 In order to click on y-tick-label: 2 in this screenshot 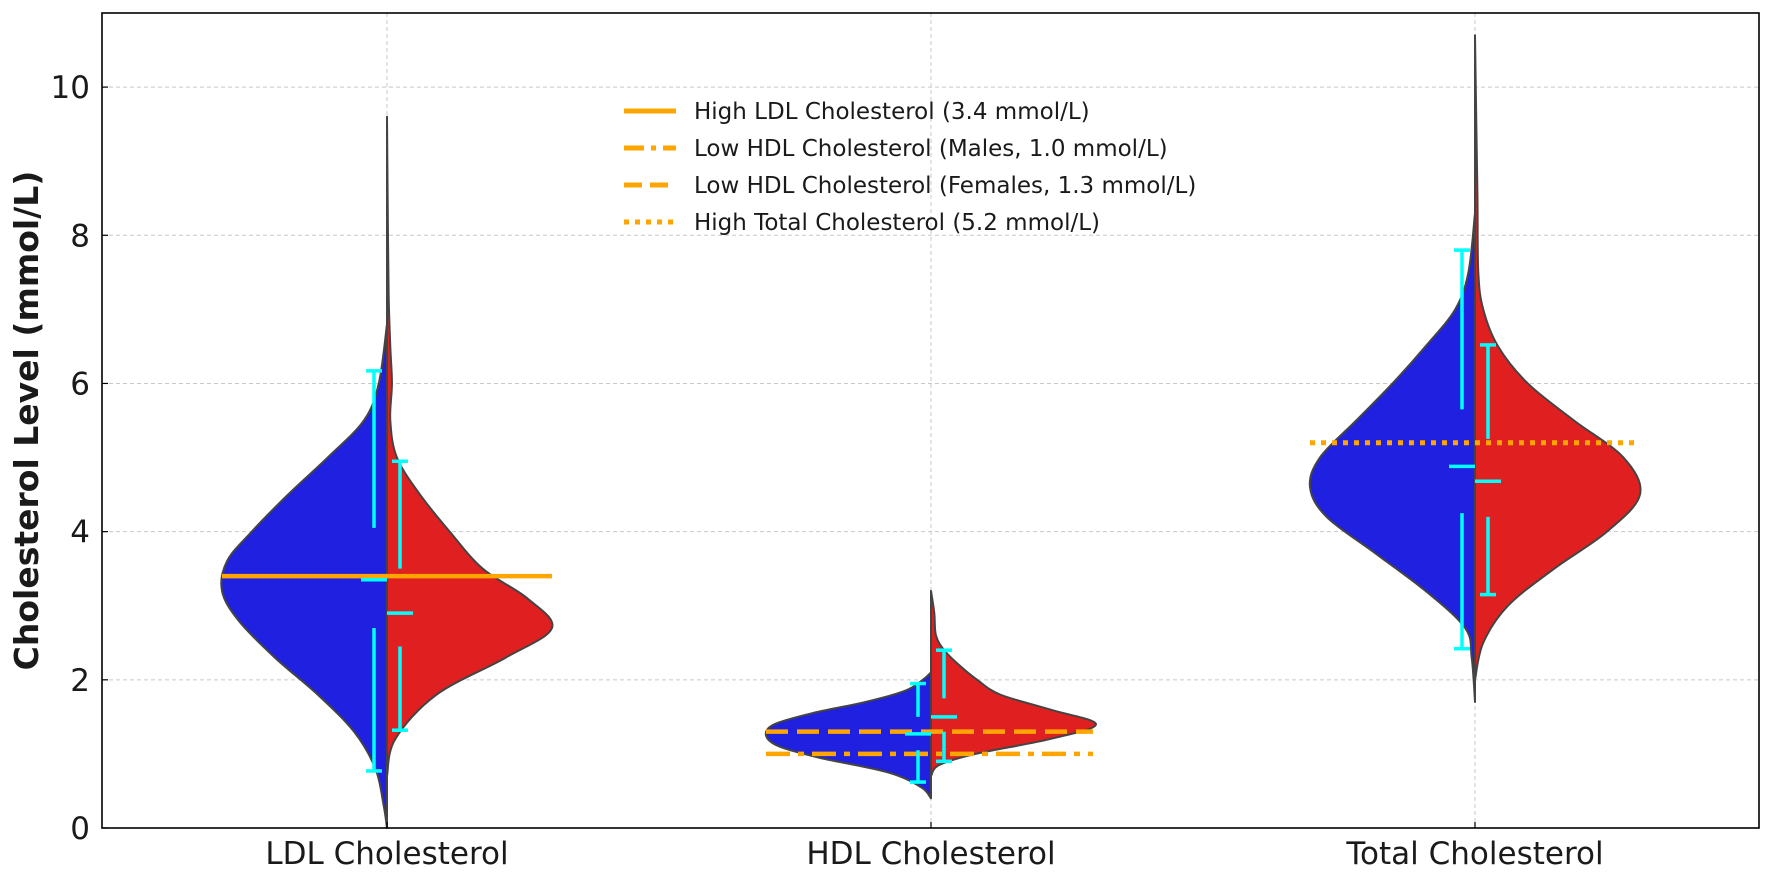, I will do `click(80, 681)`.